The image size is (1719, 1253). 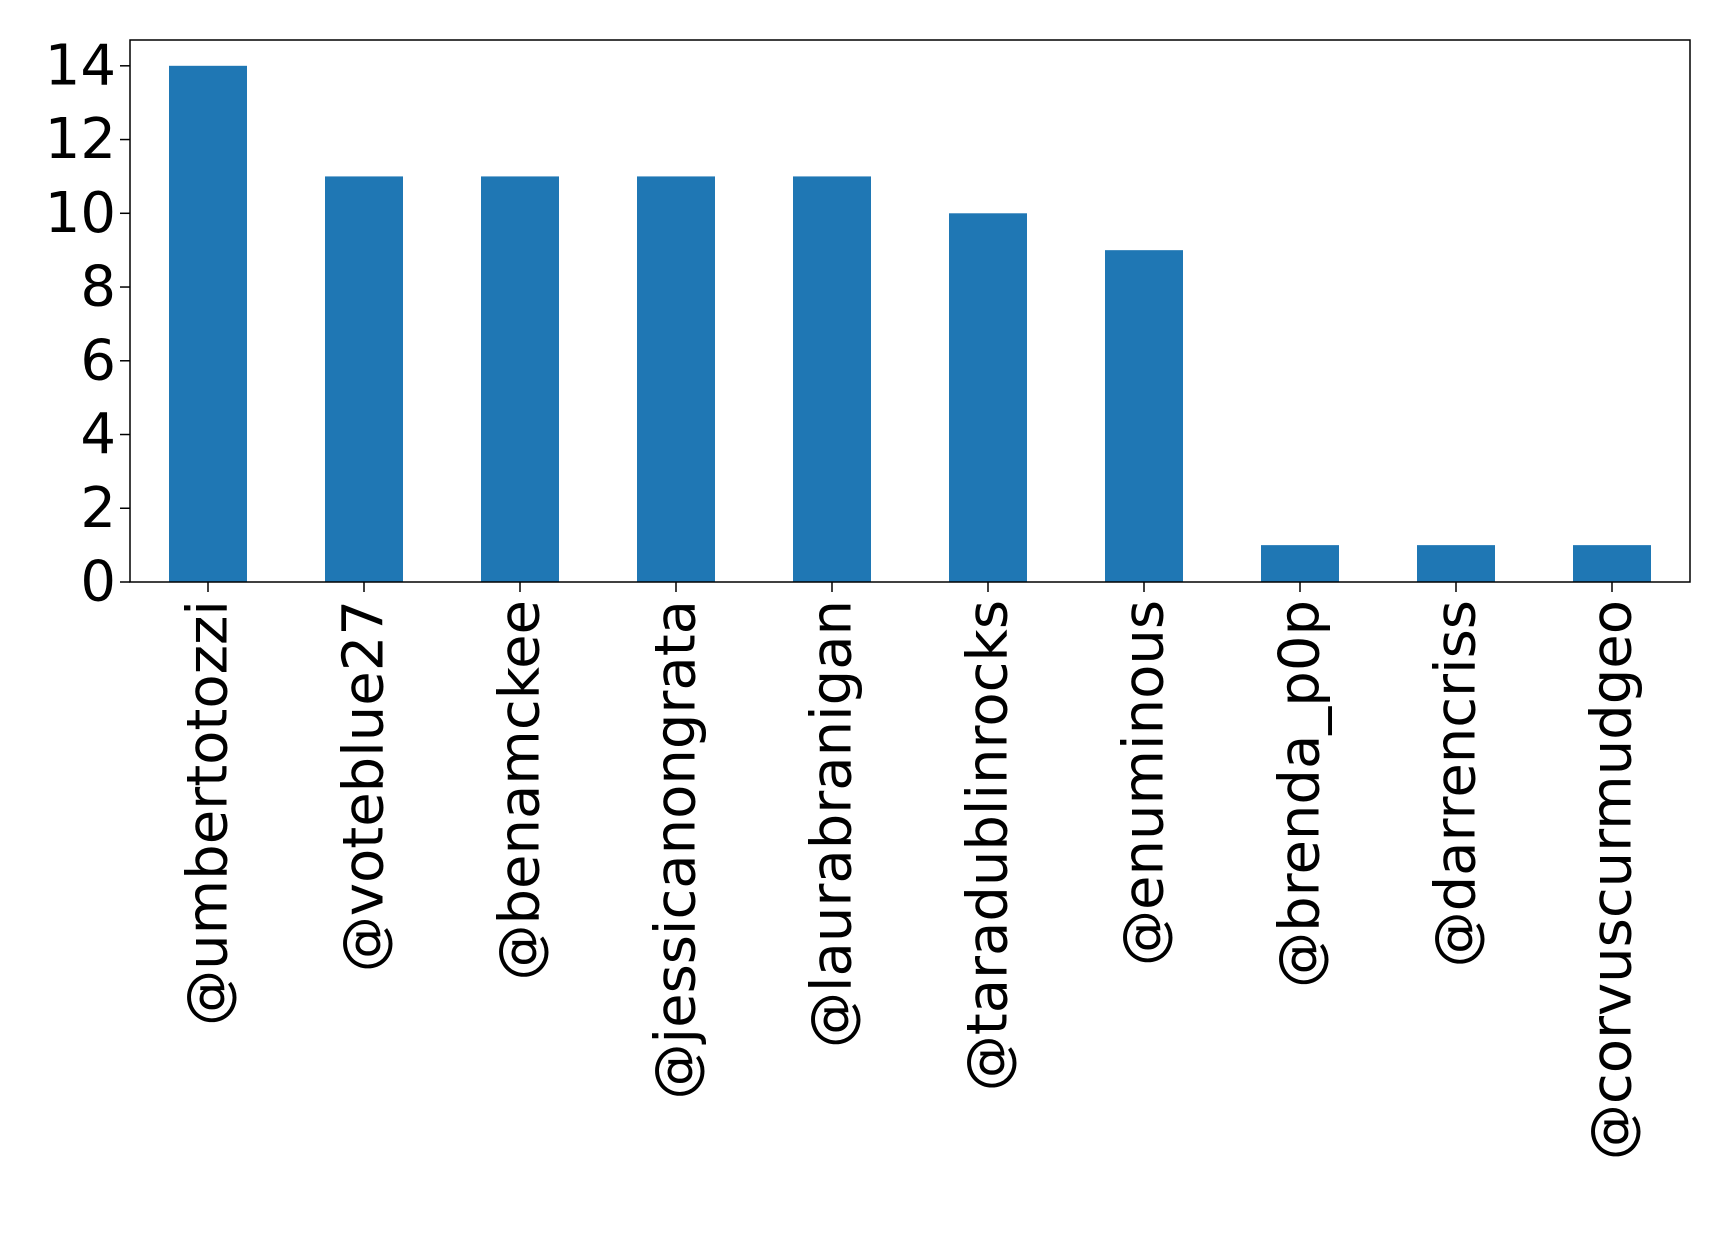 I want to click on x-tick-label: @corvuscurmudgeo, so click(x=1612, y=880).